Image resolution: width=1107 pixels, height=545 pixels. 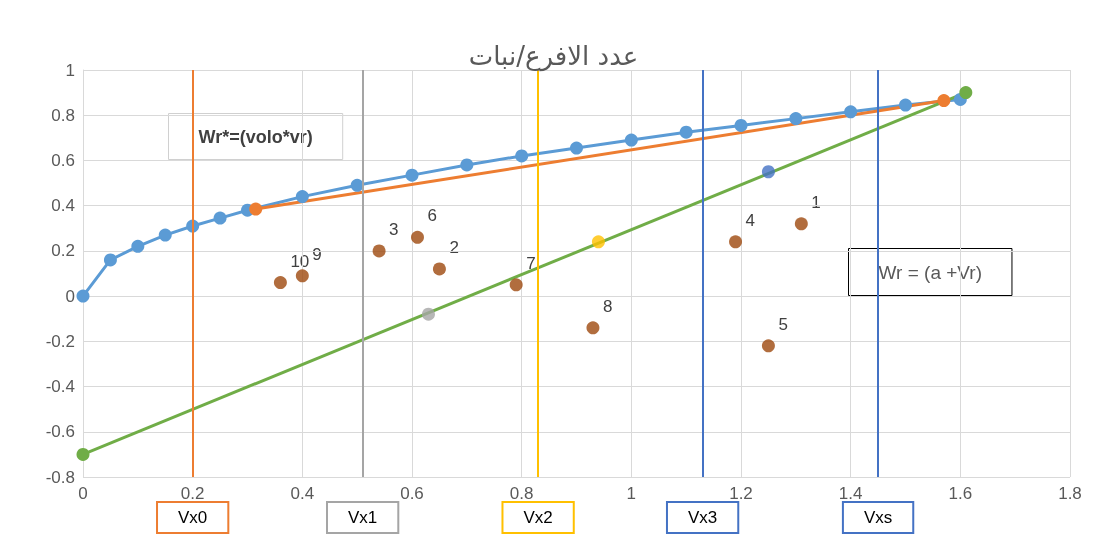 I want to click on ref-line-label: Vx1, so click(x=363, y=517).